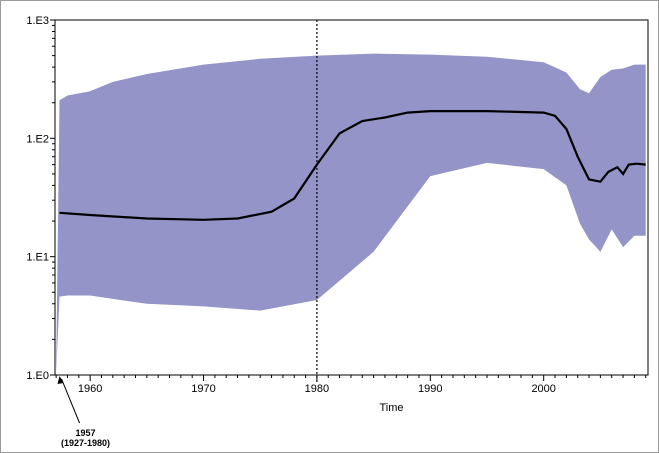  What do you see at coordinates (203, 389) in the screenshot?
I see `x-tick-label: 1970` at bounding box center [203, 389].